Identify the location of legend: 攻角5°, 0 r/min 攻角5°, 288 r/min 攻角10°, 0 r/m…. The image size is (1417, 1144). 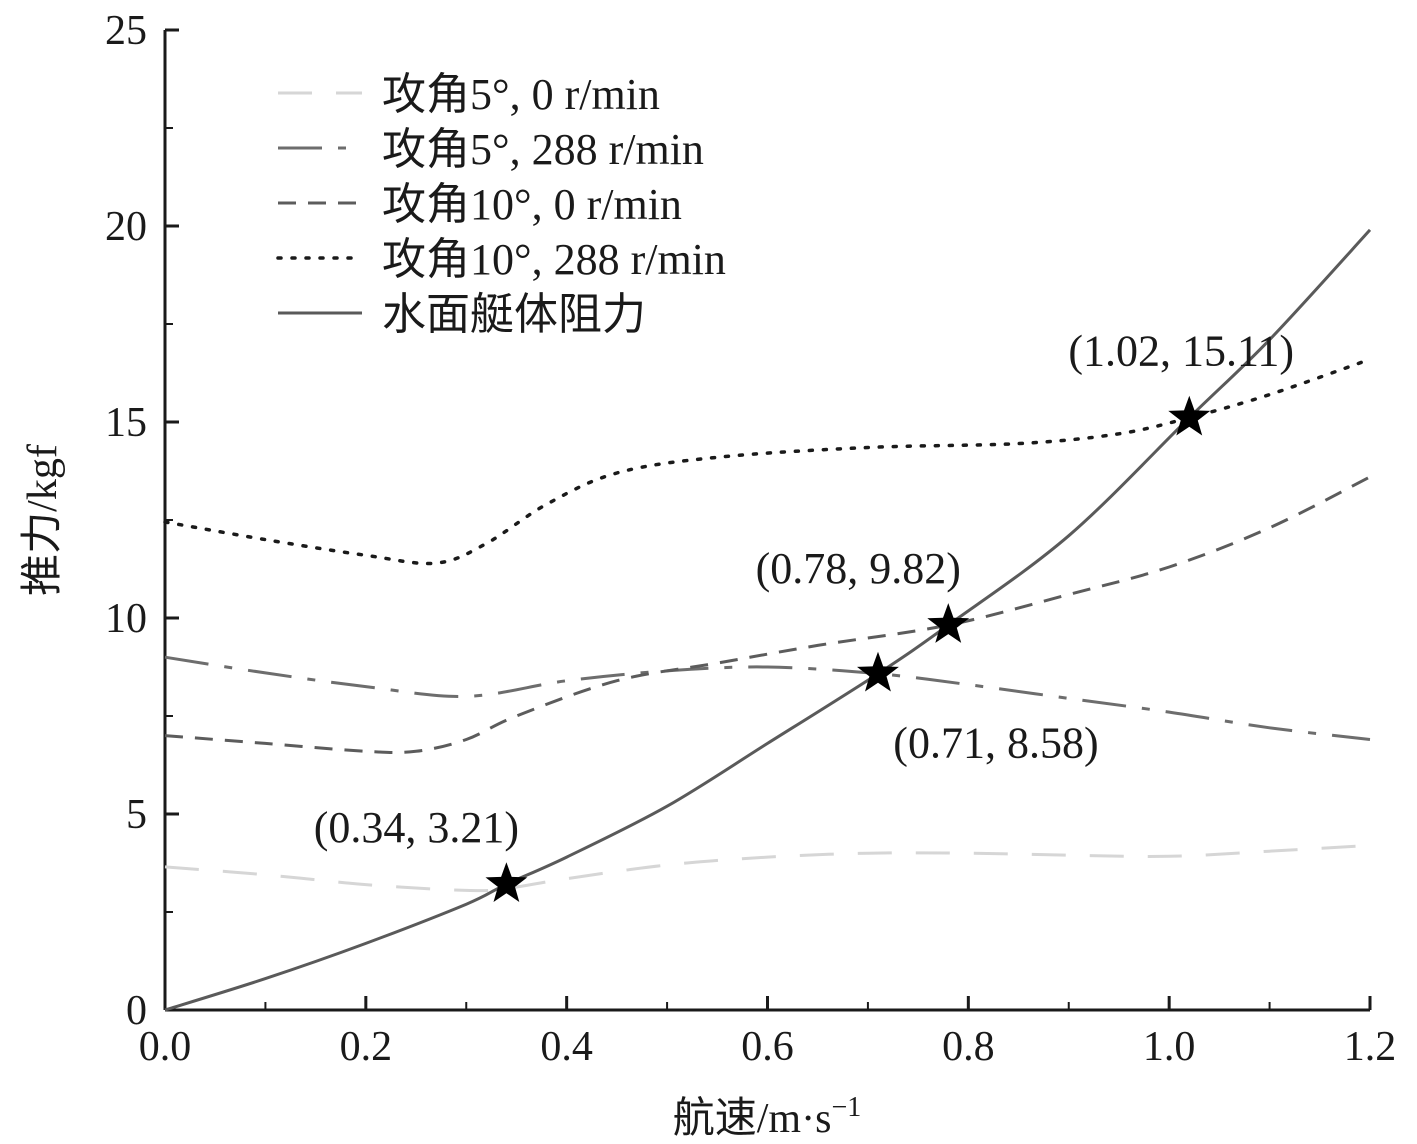
(501, 204).